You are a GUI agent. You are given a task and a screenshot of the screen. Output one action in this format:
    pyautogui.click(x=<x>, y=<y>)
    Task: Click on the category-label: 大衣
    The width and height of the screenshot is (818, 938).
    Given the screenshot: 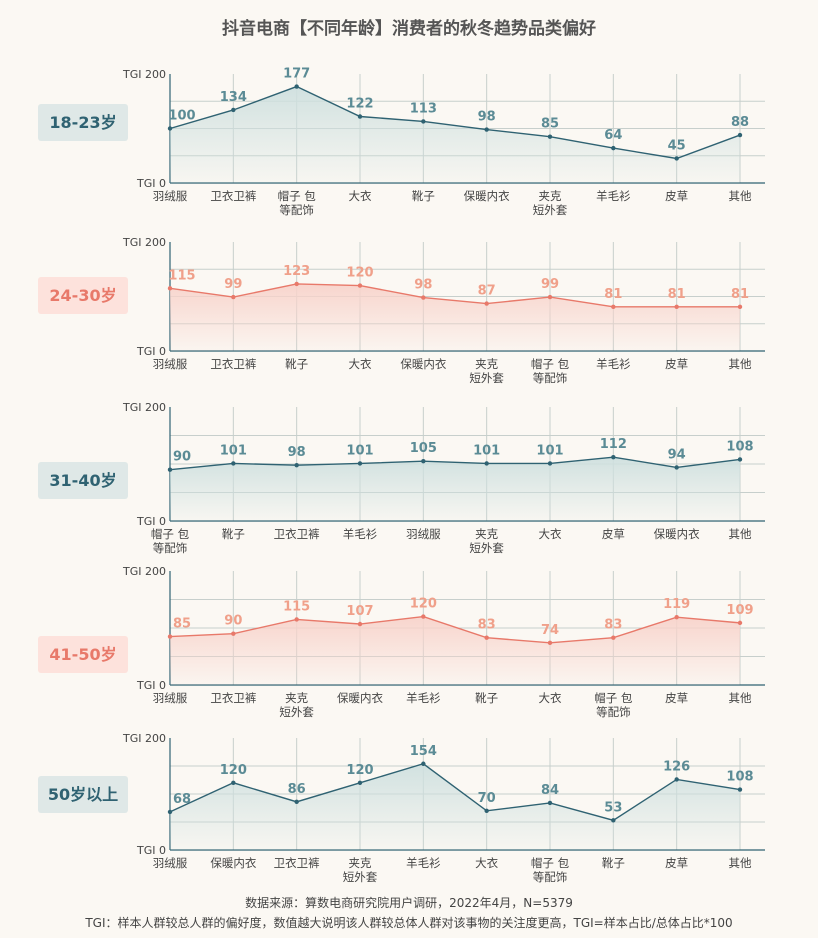 What is the action you would take?
    pyautogui.click(x=360, y=364)
    